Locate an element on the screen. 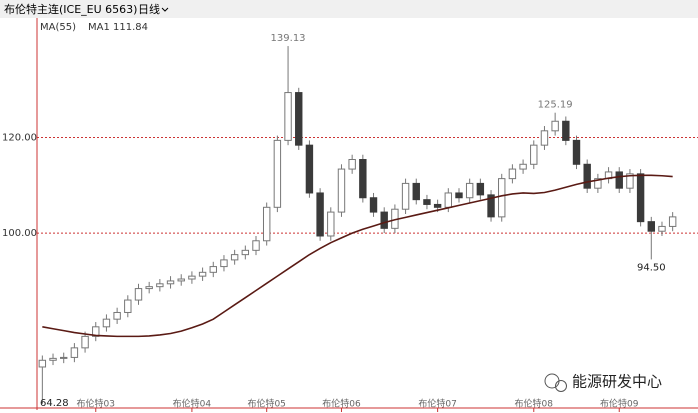  x-tick-label: 布伦特06 is located at coordinates (341, 404).